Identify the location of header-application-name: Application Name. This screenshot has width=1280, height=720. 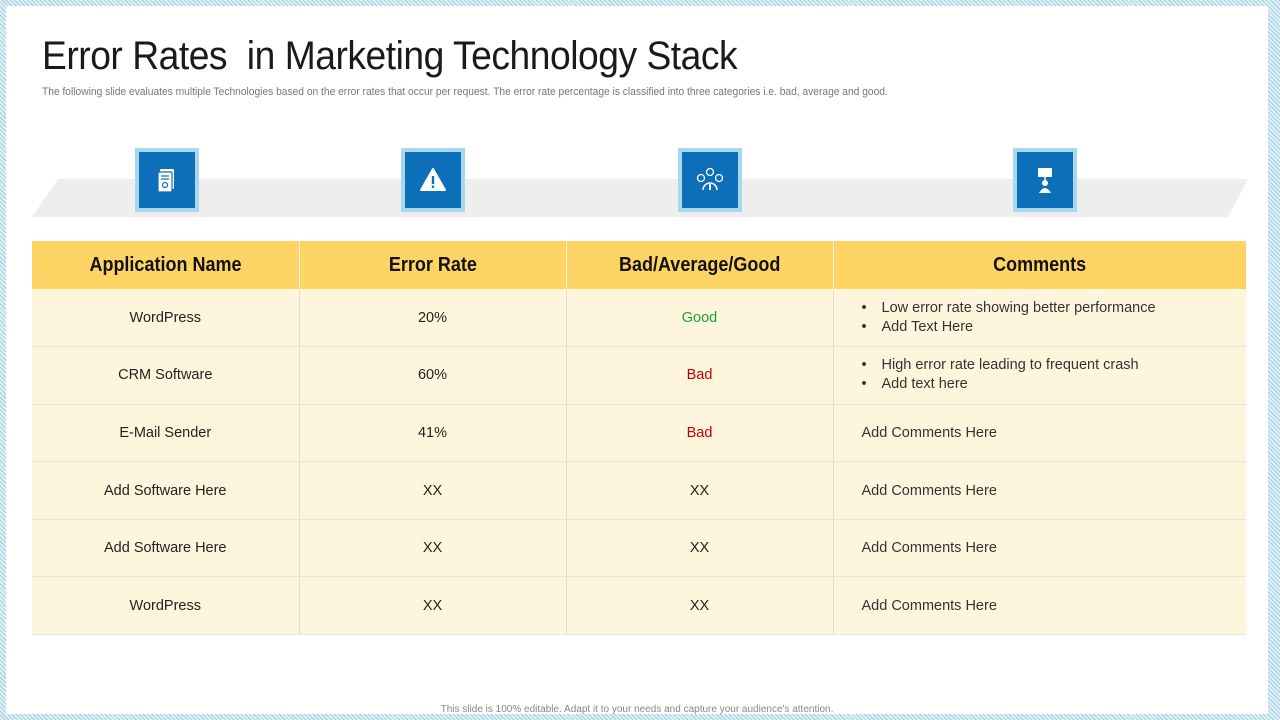
(166, 265).